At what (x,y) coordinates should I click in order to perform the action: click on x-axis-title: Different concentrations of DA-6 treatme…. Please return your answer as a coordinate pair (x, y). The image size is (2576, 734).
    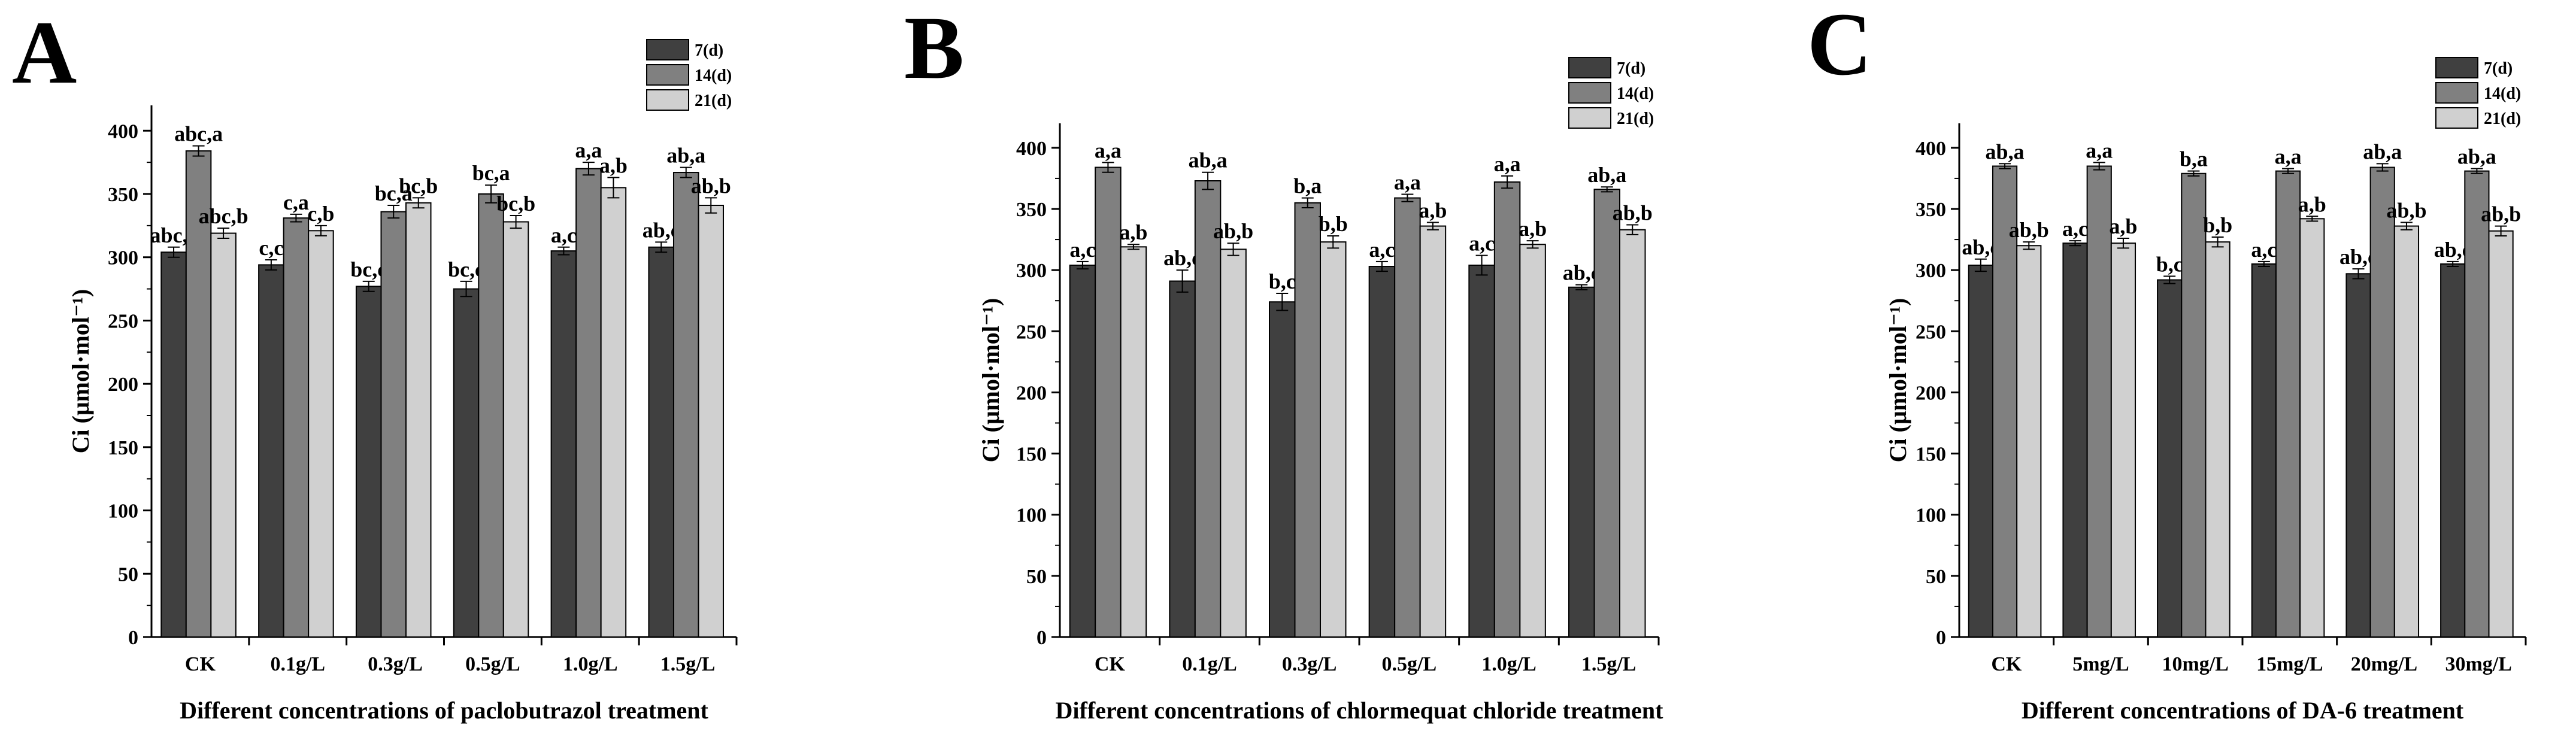
    Looking at the image, I should click on (2243, 710).